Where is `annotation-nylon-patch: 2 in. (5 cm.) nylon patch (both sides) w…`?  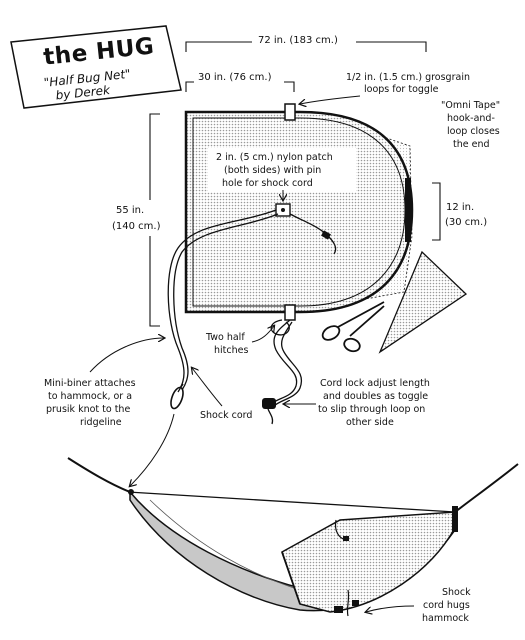
annotation-nylon-patch: 2 in. (5 cm.) nylon patch (both sides) w… is located at coordinates (282, 174).